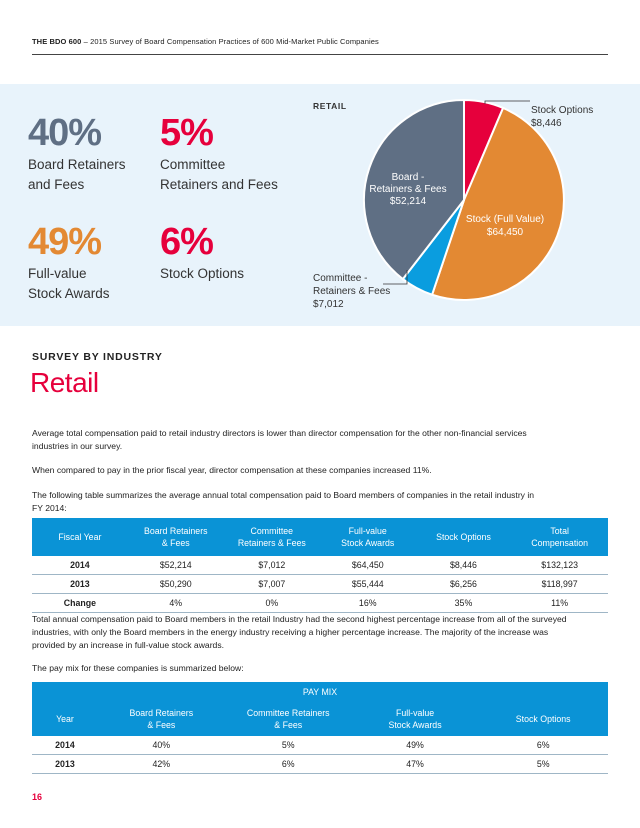  I want to click on leader-line-committee, so click(395, 277).